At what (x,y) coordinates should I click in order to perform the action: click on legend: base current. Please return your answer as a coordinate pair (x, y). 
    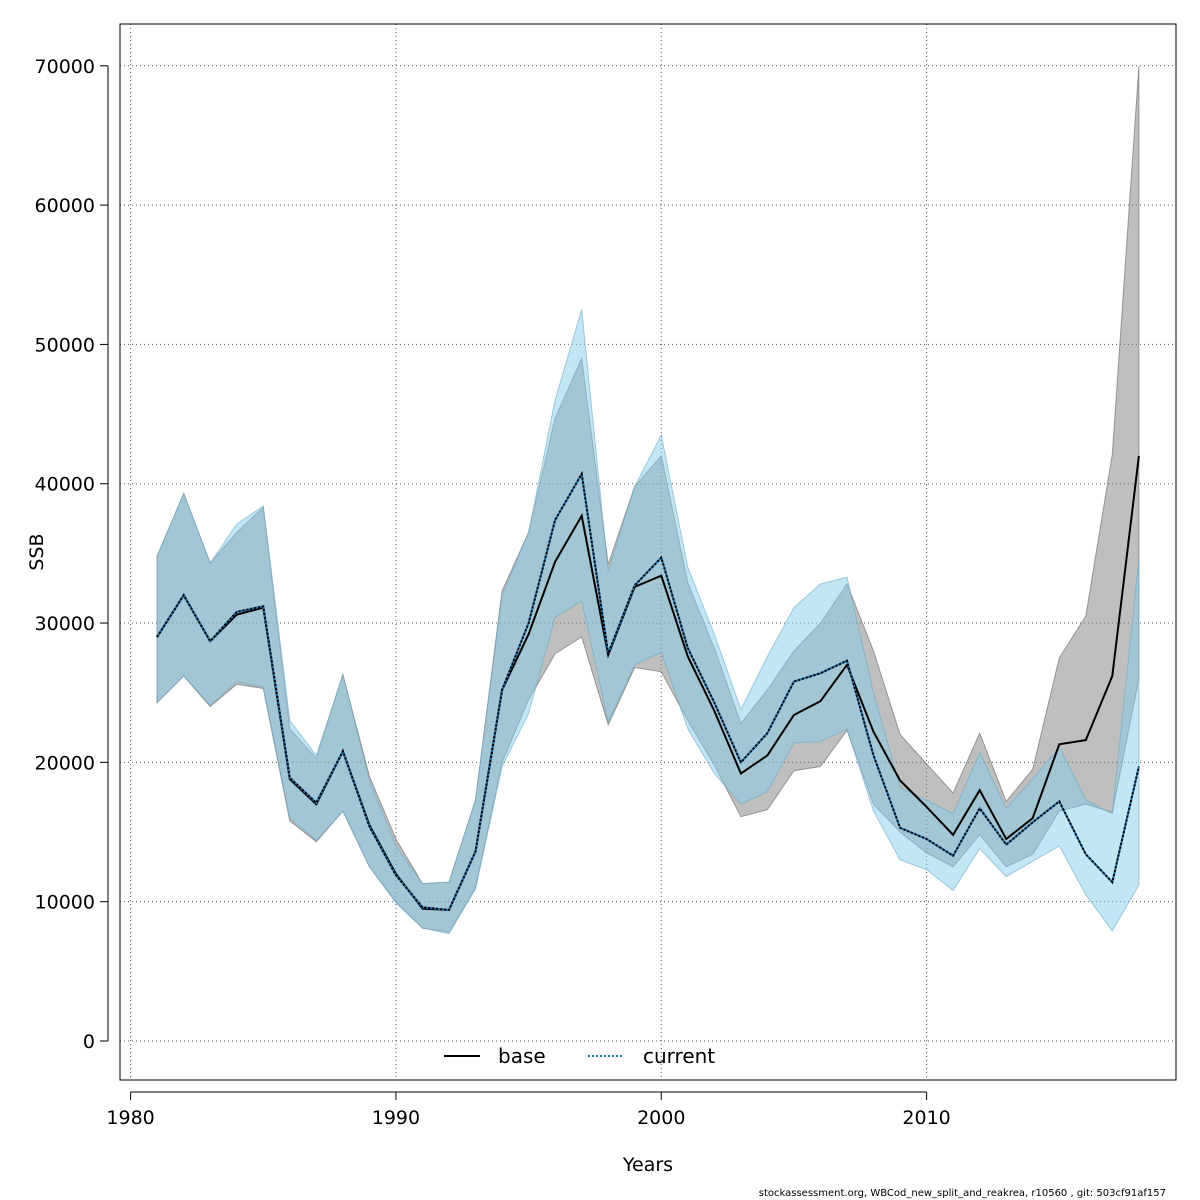
    Looking at the image, I should click on (579, 1056).